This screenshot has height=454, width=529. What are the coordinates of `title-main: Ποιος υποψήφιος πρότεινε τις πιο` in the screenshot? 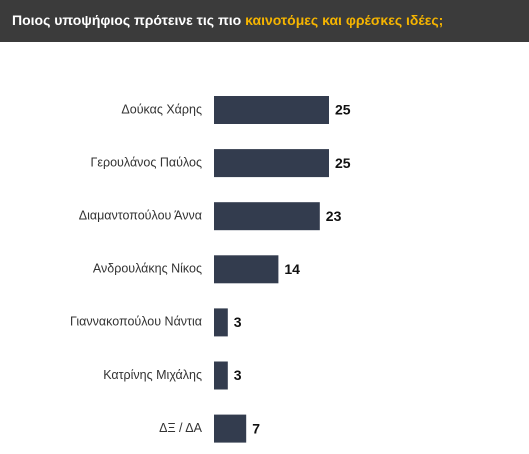 It's located at (126, 20).